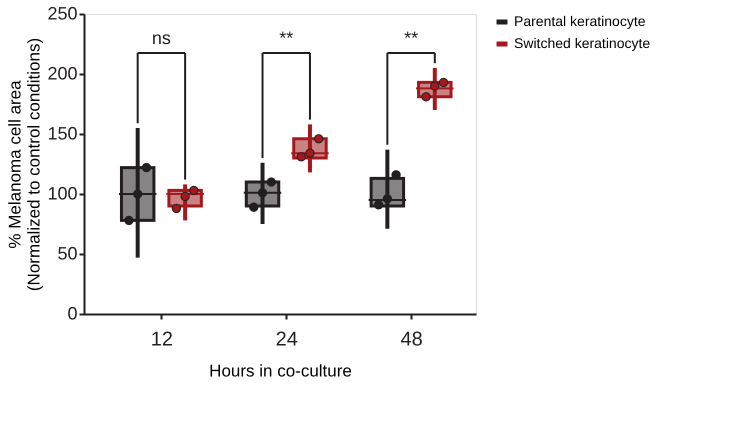 This screenshot has height=423, width=743. I want to click on y-tick-label: 50, so click(67, 254).